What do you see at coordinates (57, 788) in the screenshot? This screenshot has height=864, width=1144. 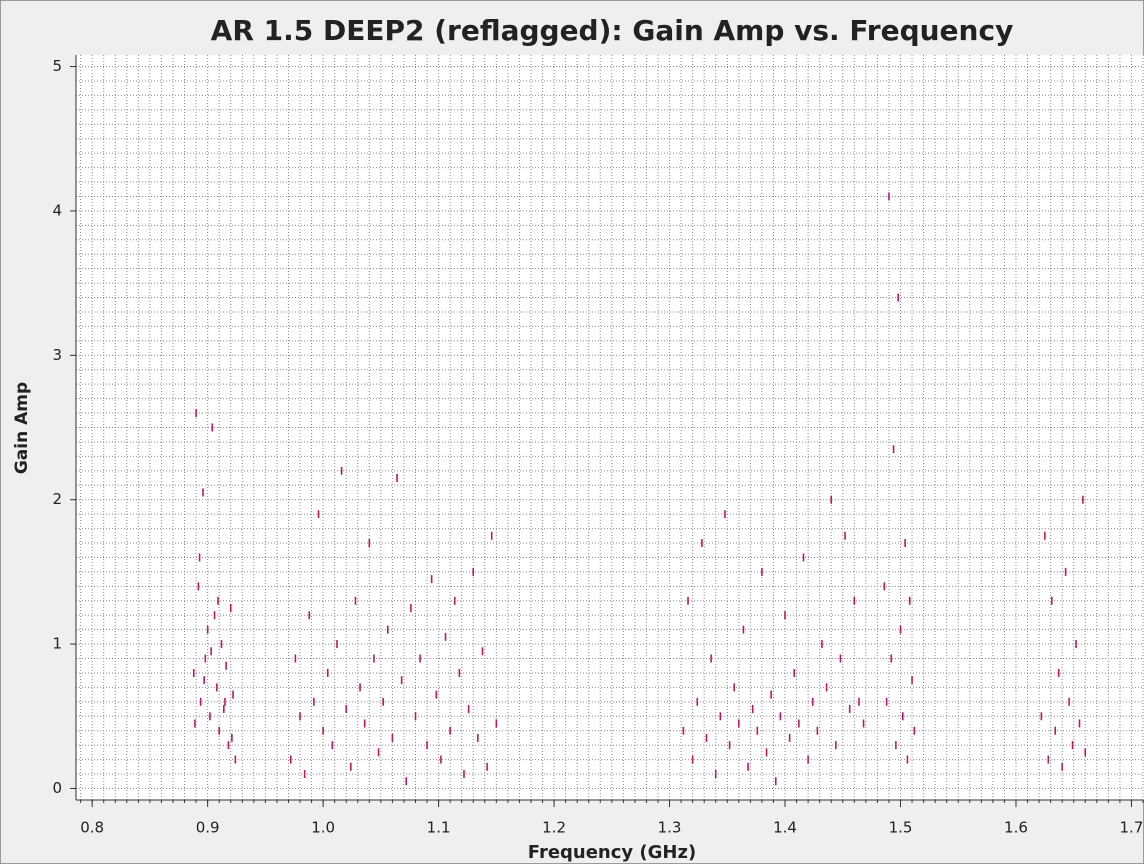 I see `y-tick-label: 0` at bounding box center [57, 788].